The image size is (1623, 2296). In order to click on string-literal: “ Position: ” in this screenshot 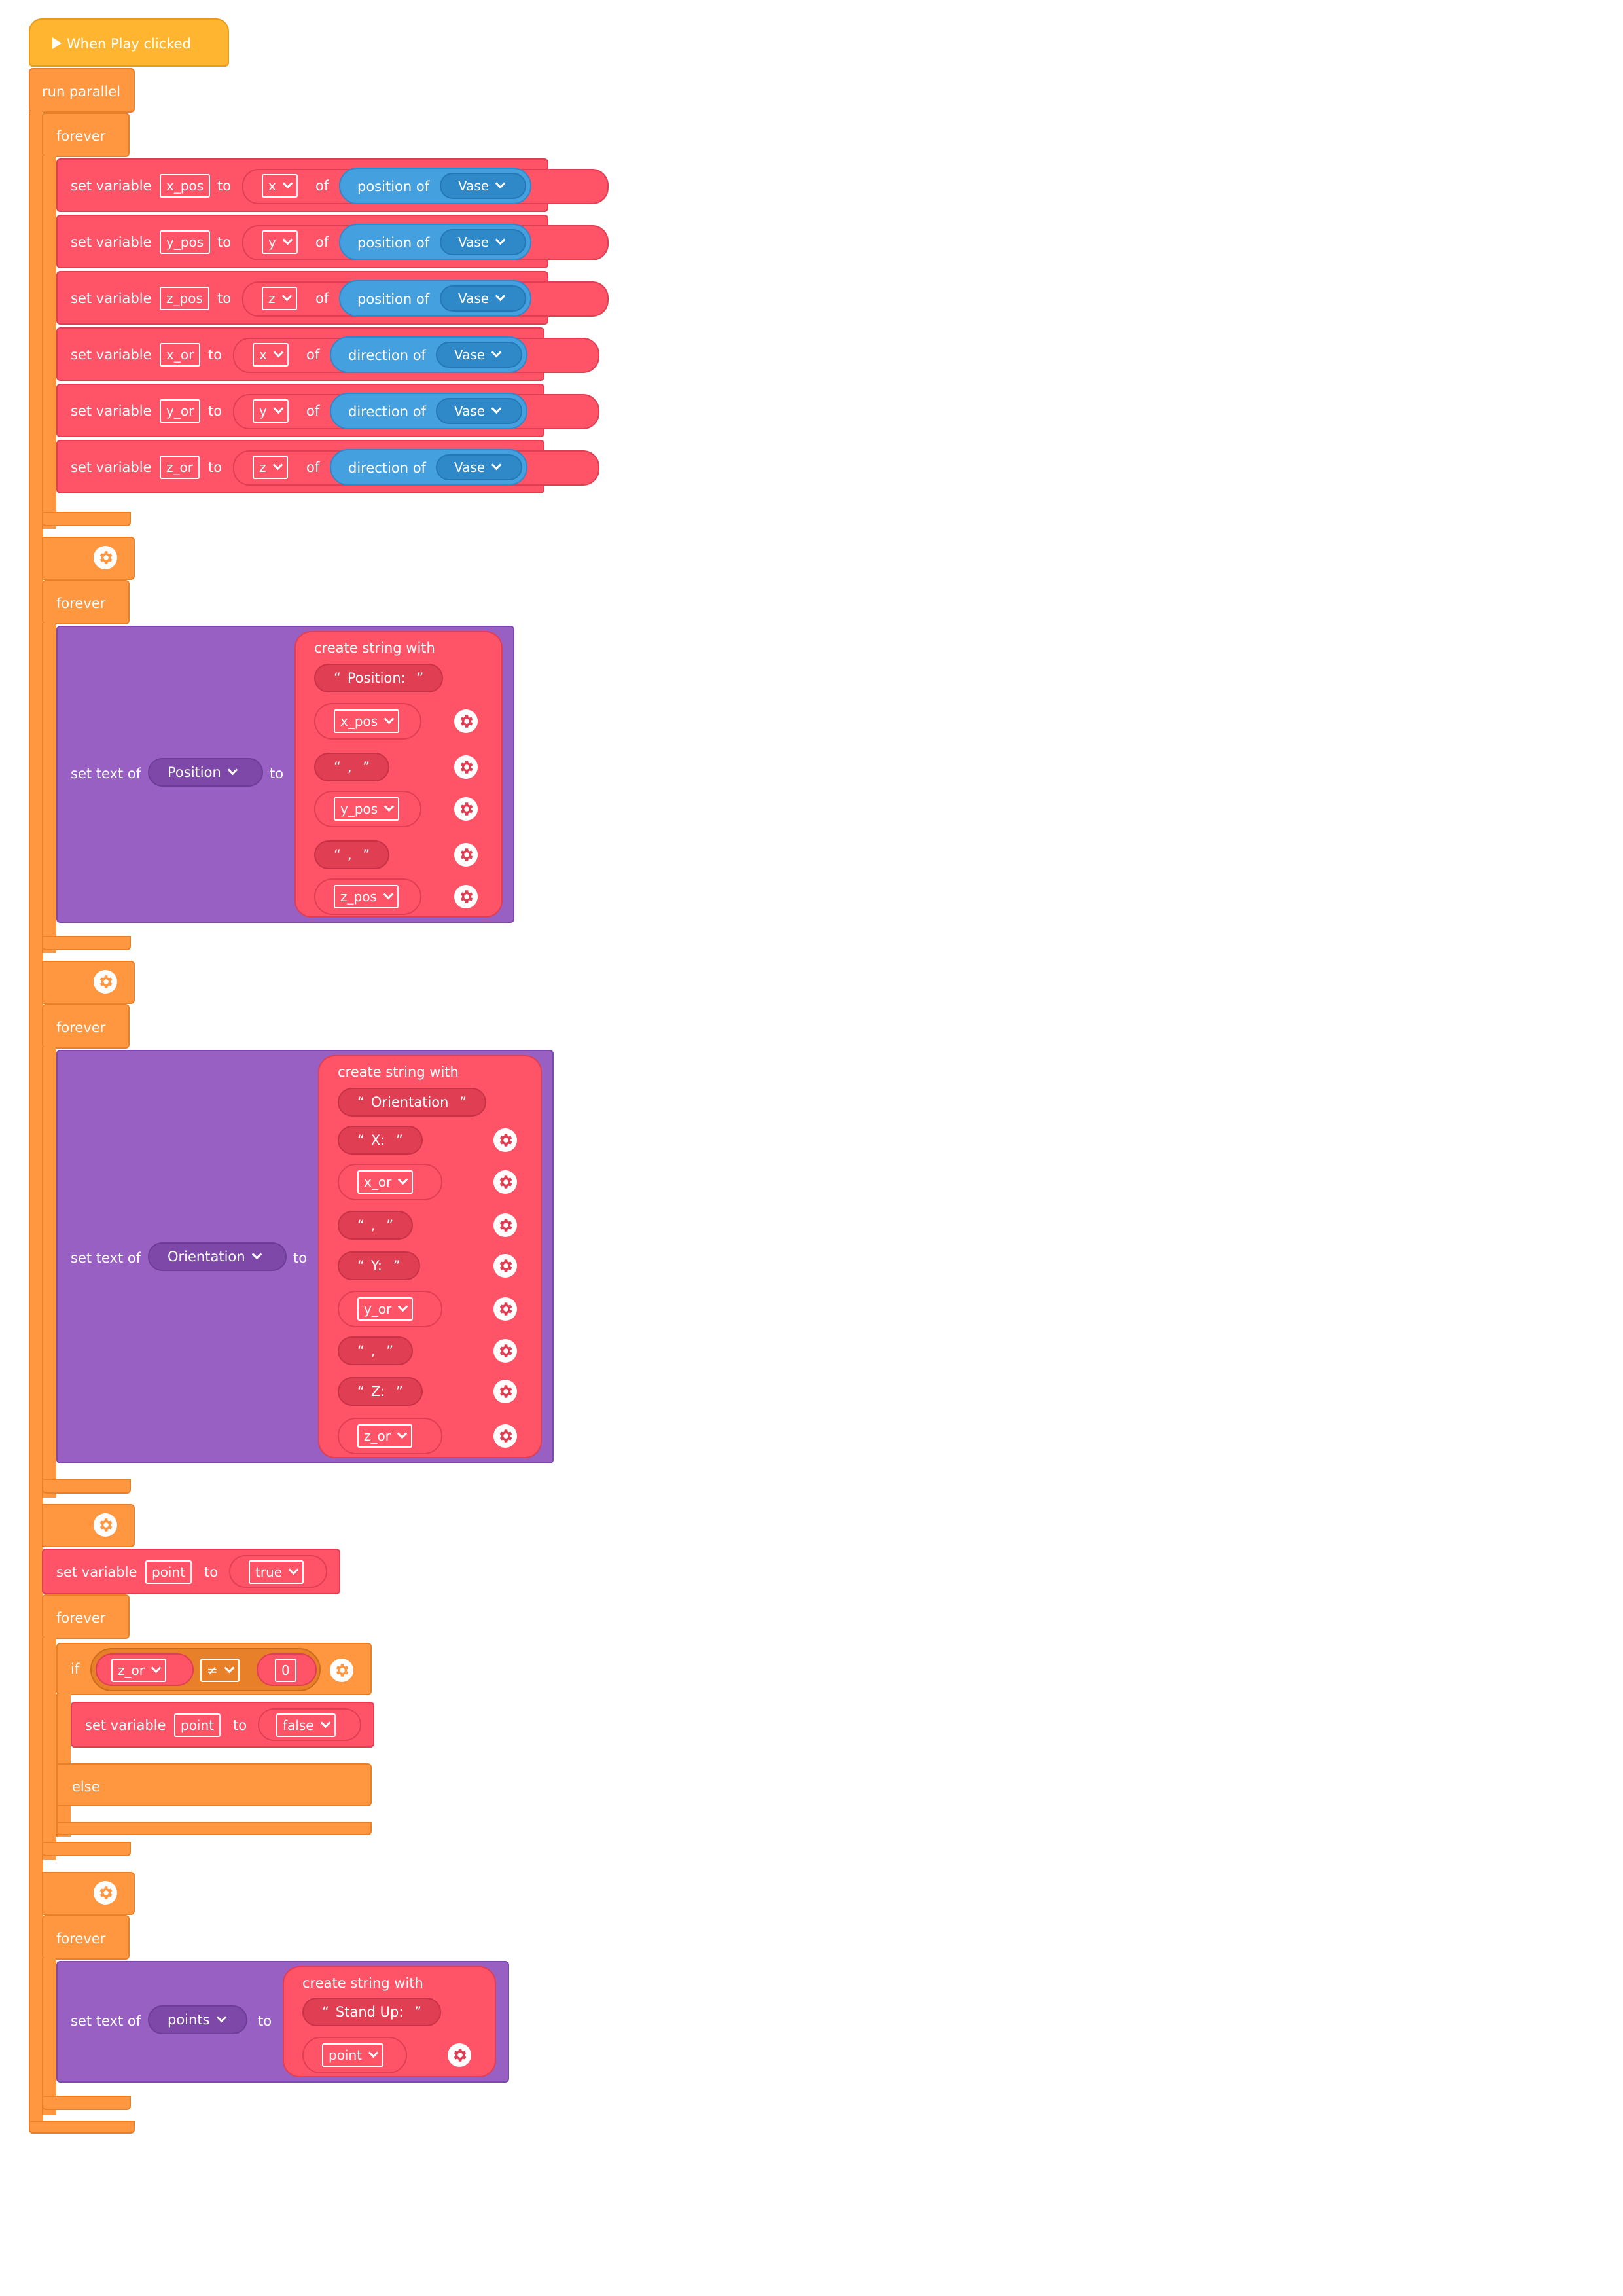, I will do `click(379, 678)`.